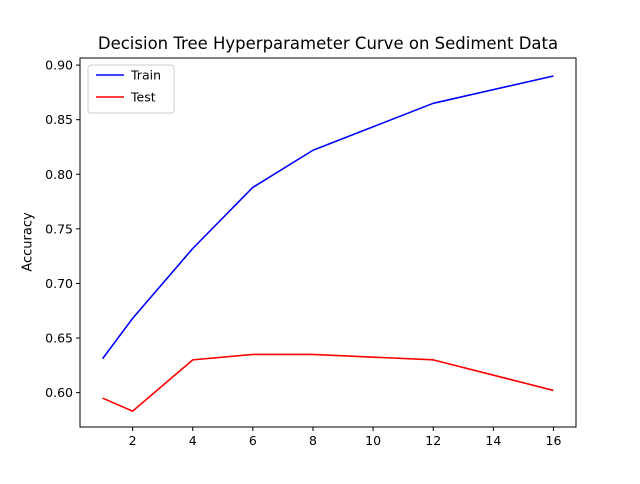  What do you see at coordinates (59, 174) in the screenshot?
I see `y-tick-label: 0.80` at bounding box center [59, 174].